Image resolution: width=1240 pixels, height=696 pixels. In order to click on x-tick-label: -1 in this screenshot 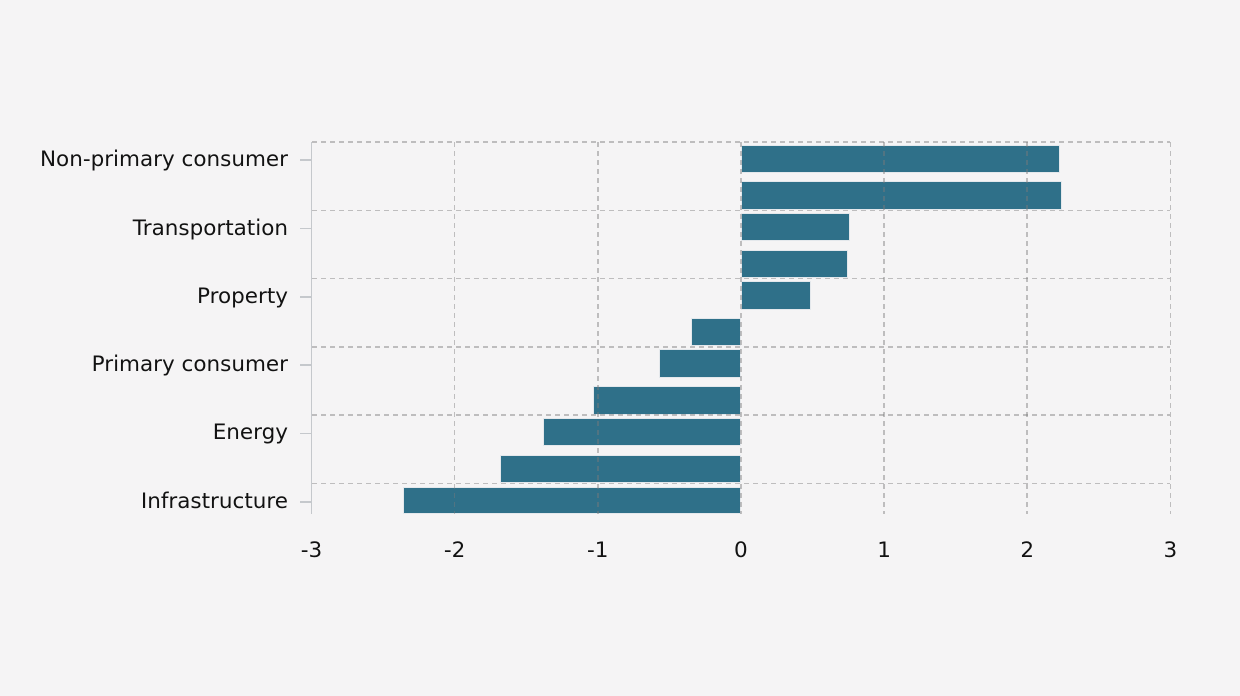, I will do `click(598, 550)`.